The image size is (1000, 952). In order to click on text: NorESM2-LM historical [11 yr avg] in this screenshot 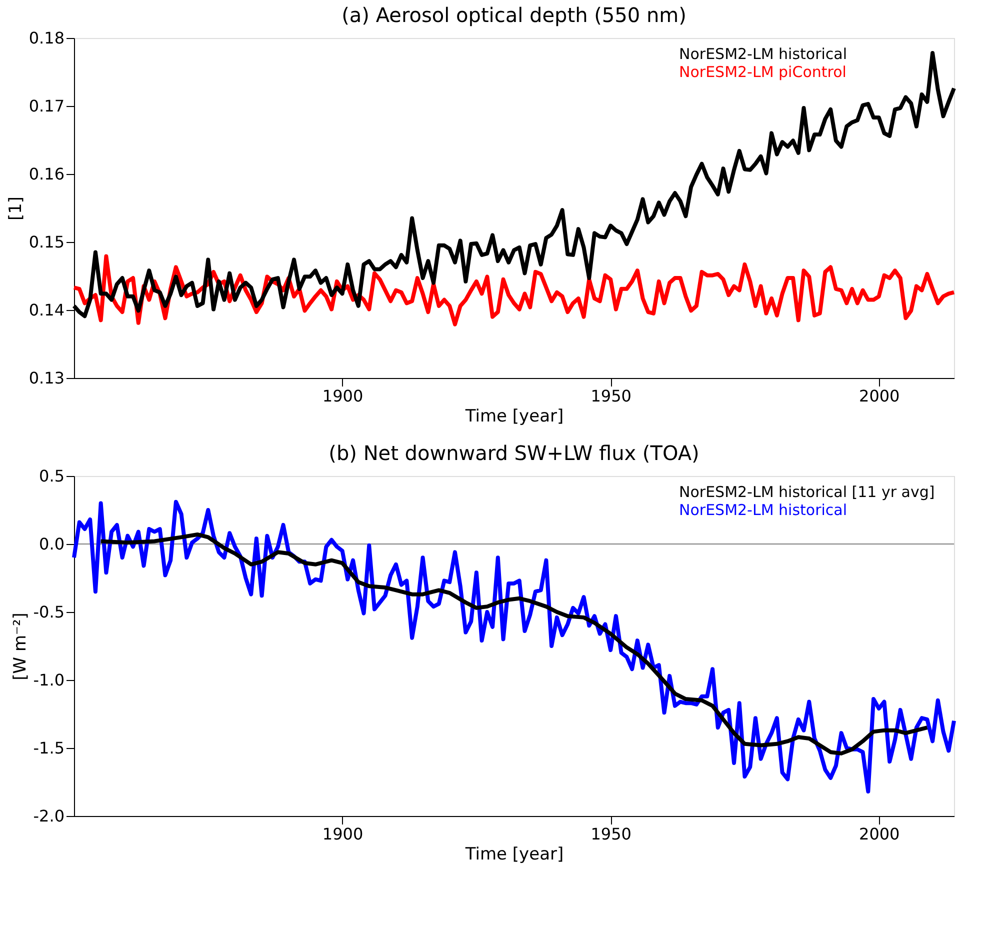, I will do `click(807, 492)`.